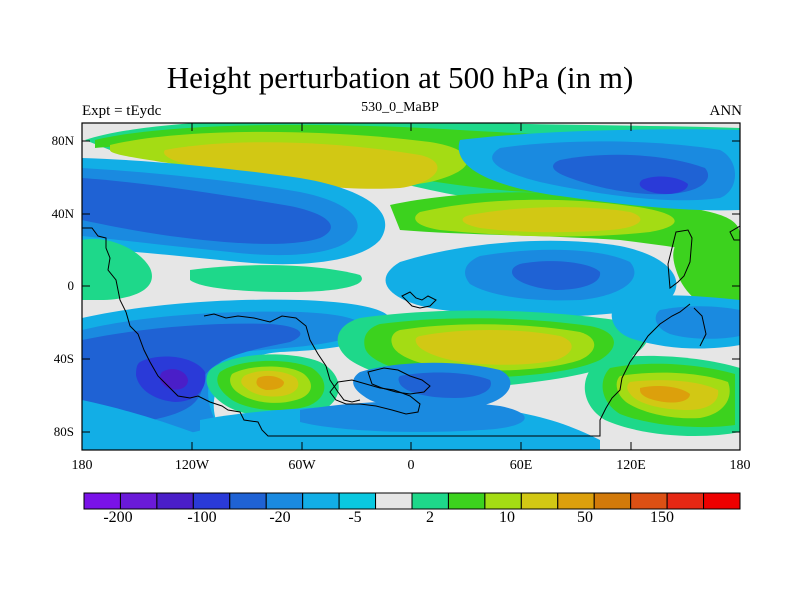 The image size is (800, 600). Describe the element at coordinates (493, 347) in the screenshot. I see `sh-band-yellow` at that location.